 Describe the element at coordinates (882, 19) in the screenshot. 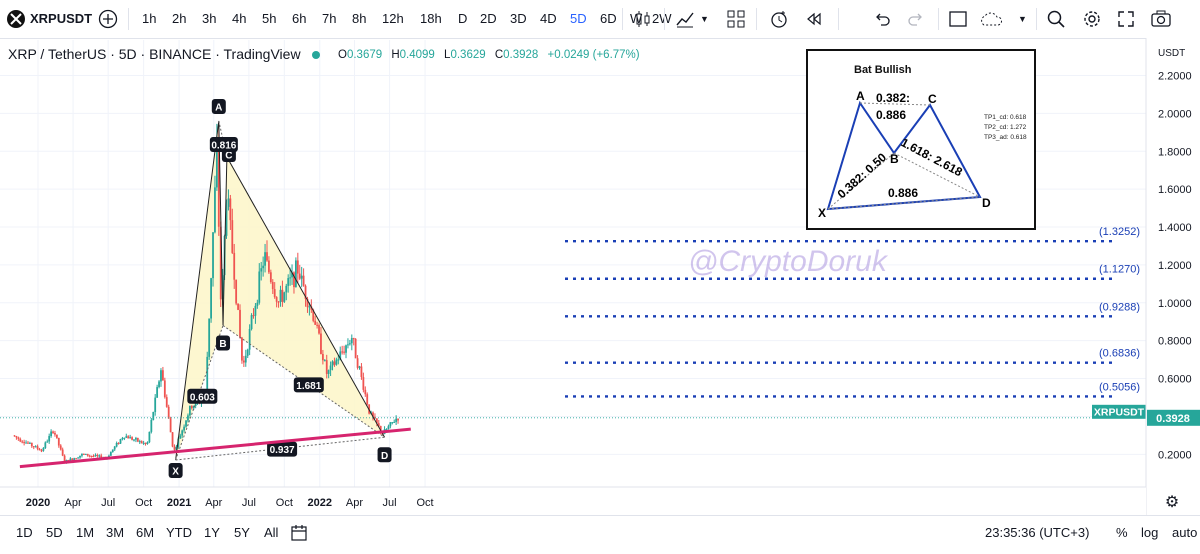

I see `undo-icon` at that location.